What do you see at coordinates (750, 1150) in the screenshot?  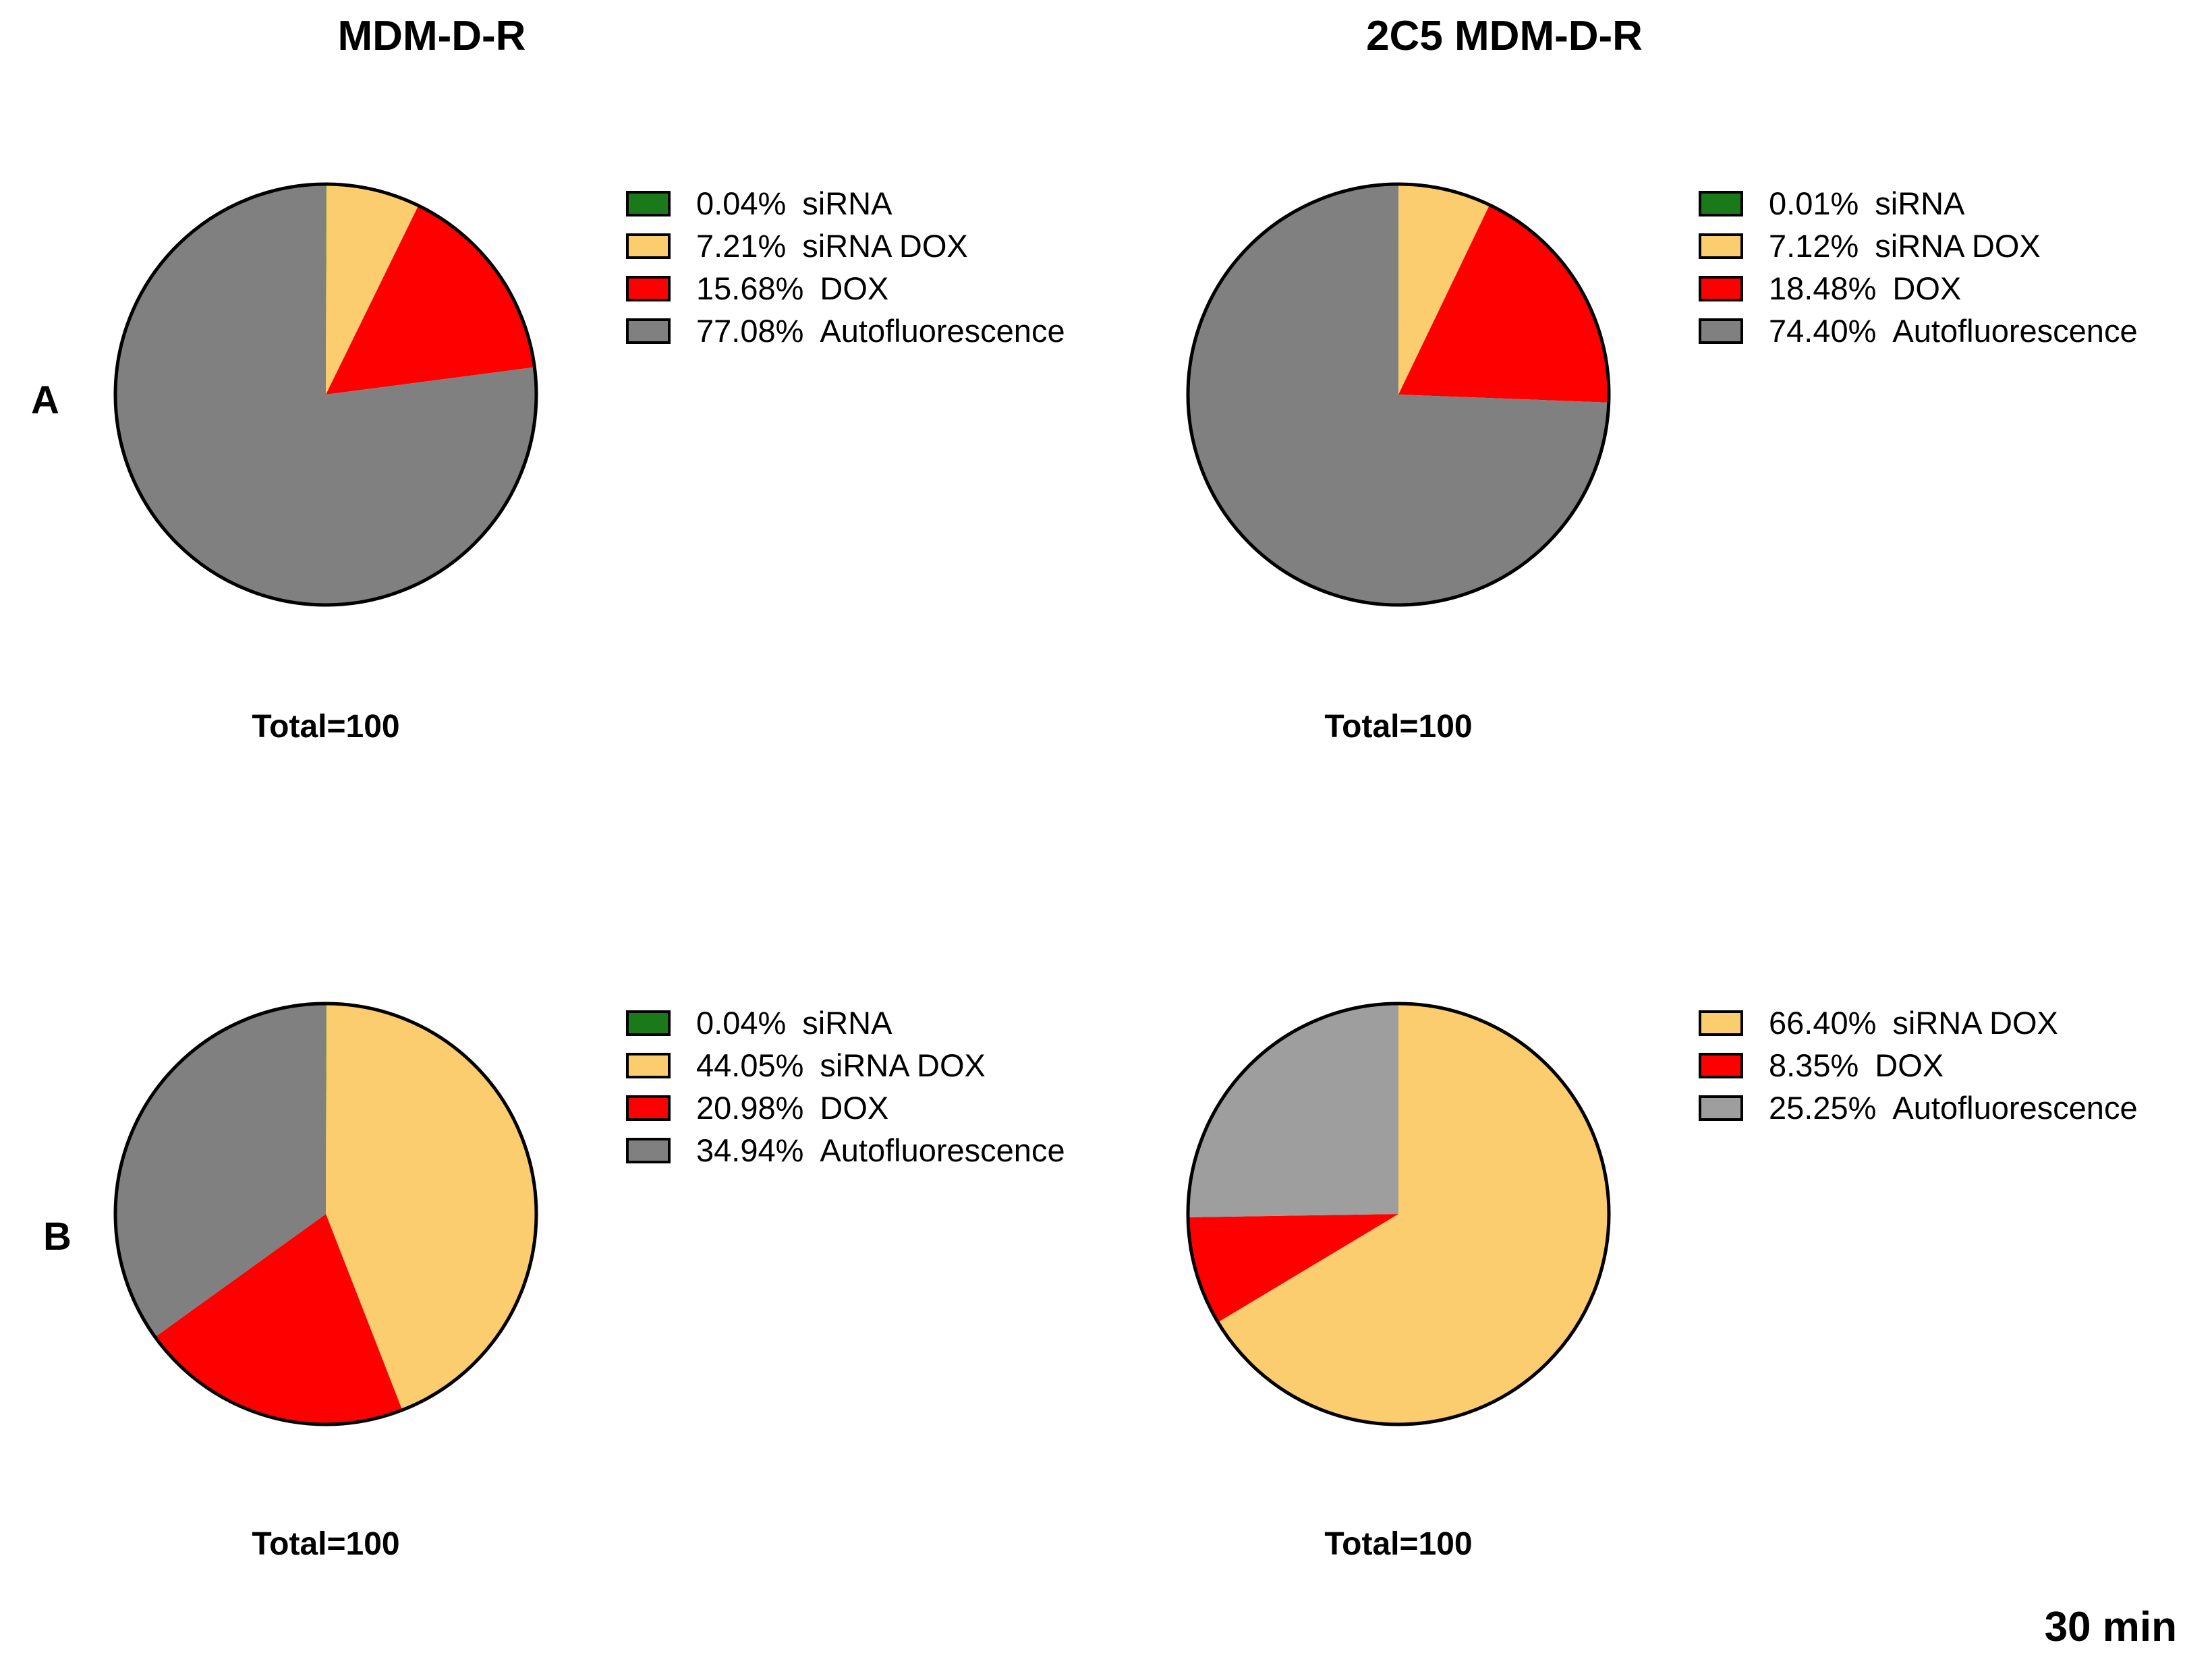 I see `legend-percent: 34.94%` at bounding box center [750, 1150].